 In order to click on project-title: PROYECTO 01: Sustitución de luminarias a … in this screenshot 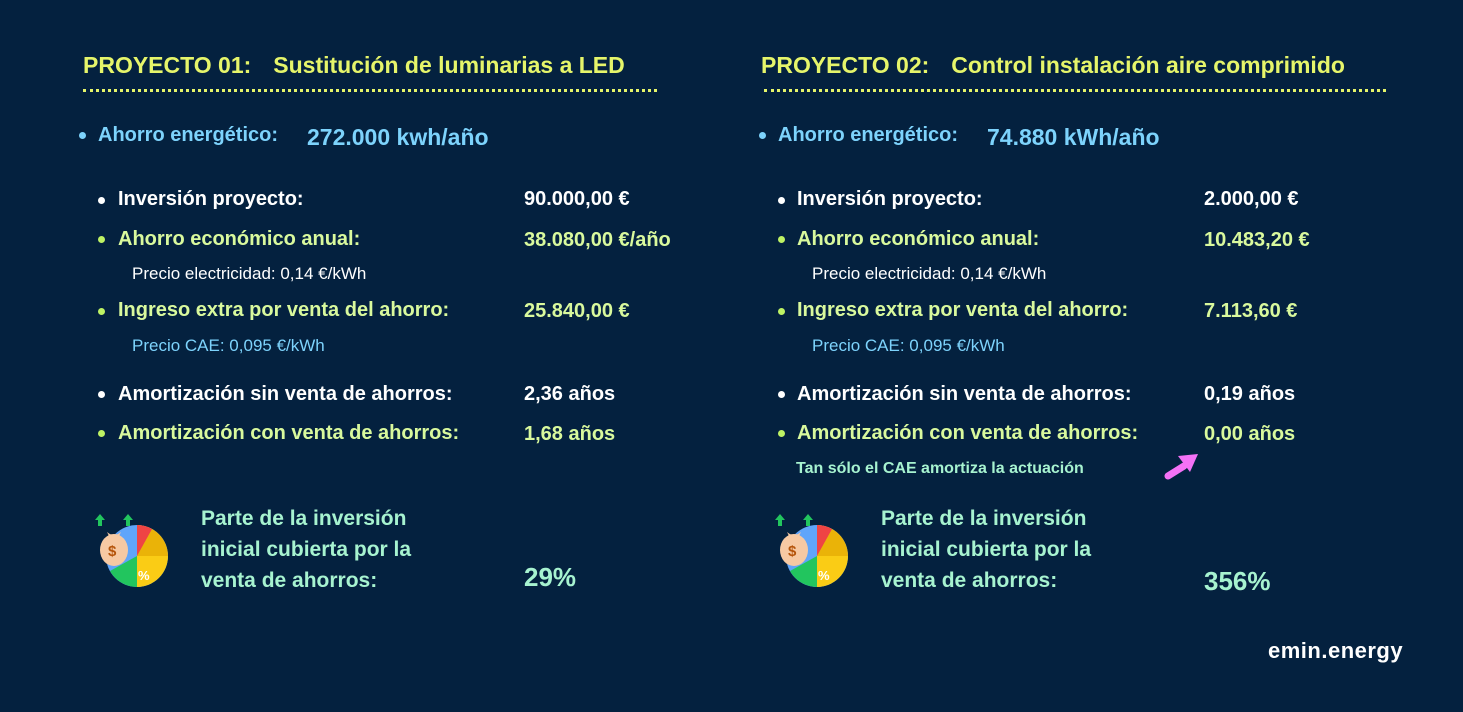, I will do `click(354, 65)`.